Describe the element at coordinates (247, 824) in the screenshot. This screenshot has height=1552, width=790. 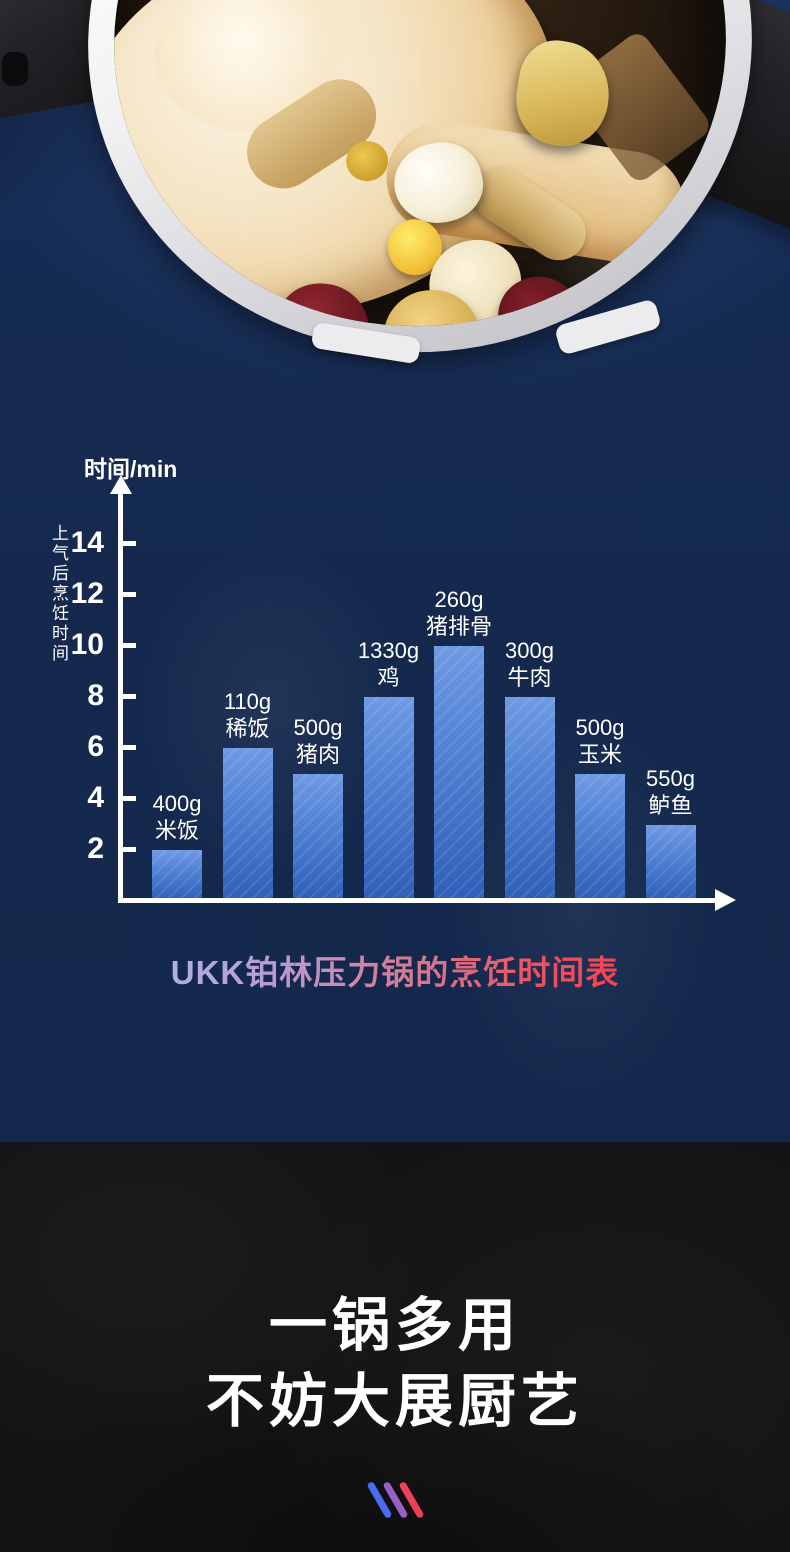
I see `bar-稀饭` at that location.